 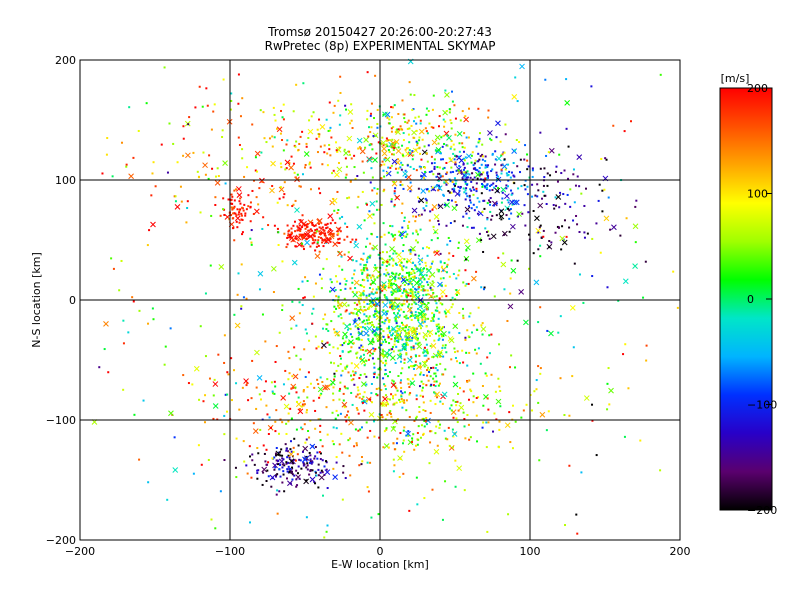 What do you see at coordinates (65, 180) in the screenshot?
I see `y-tick-label: 100` at bounding box center [65, 180].